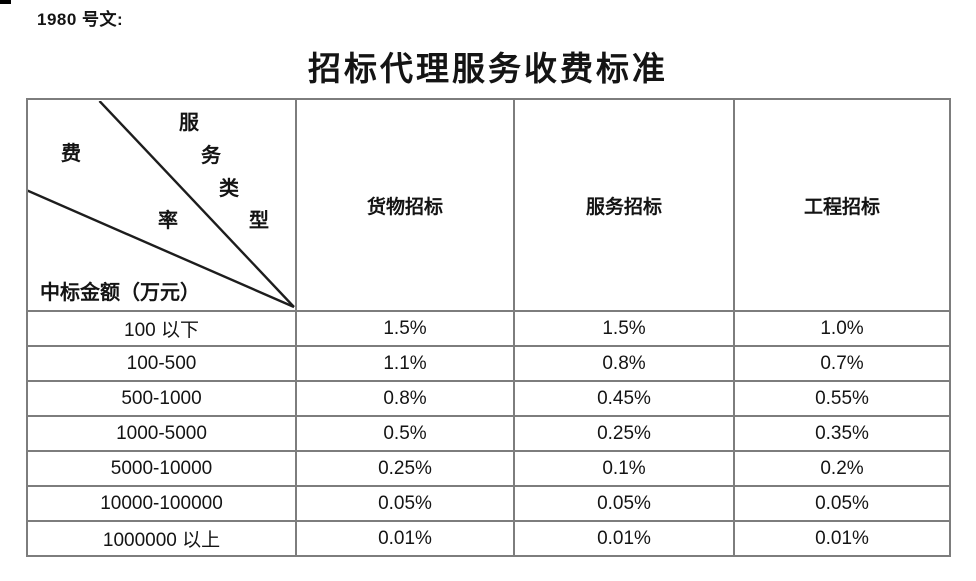 The height and width of the screenshot is (581, 976). What do you see at coordinates (161, 328) in the screenshot?
I see `row-label-cell: 100 以下` at bounding box center [161, 328].